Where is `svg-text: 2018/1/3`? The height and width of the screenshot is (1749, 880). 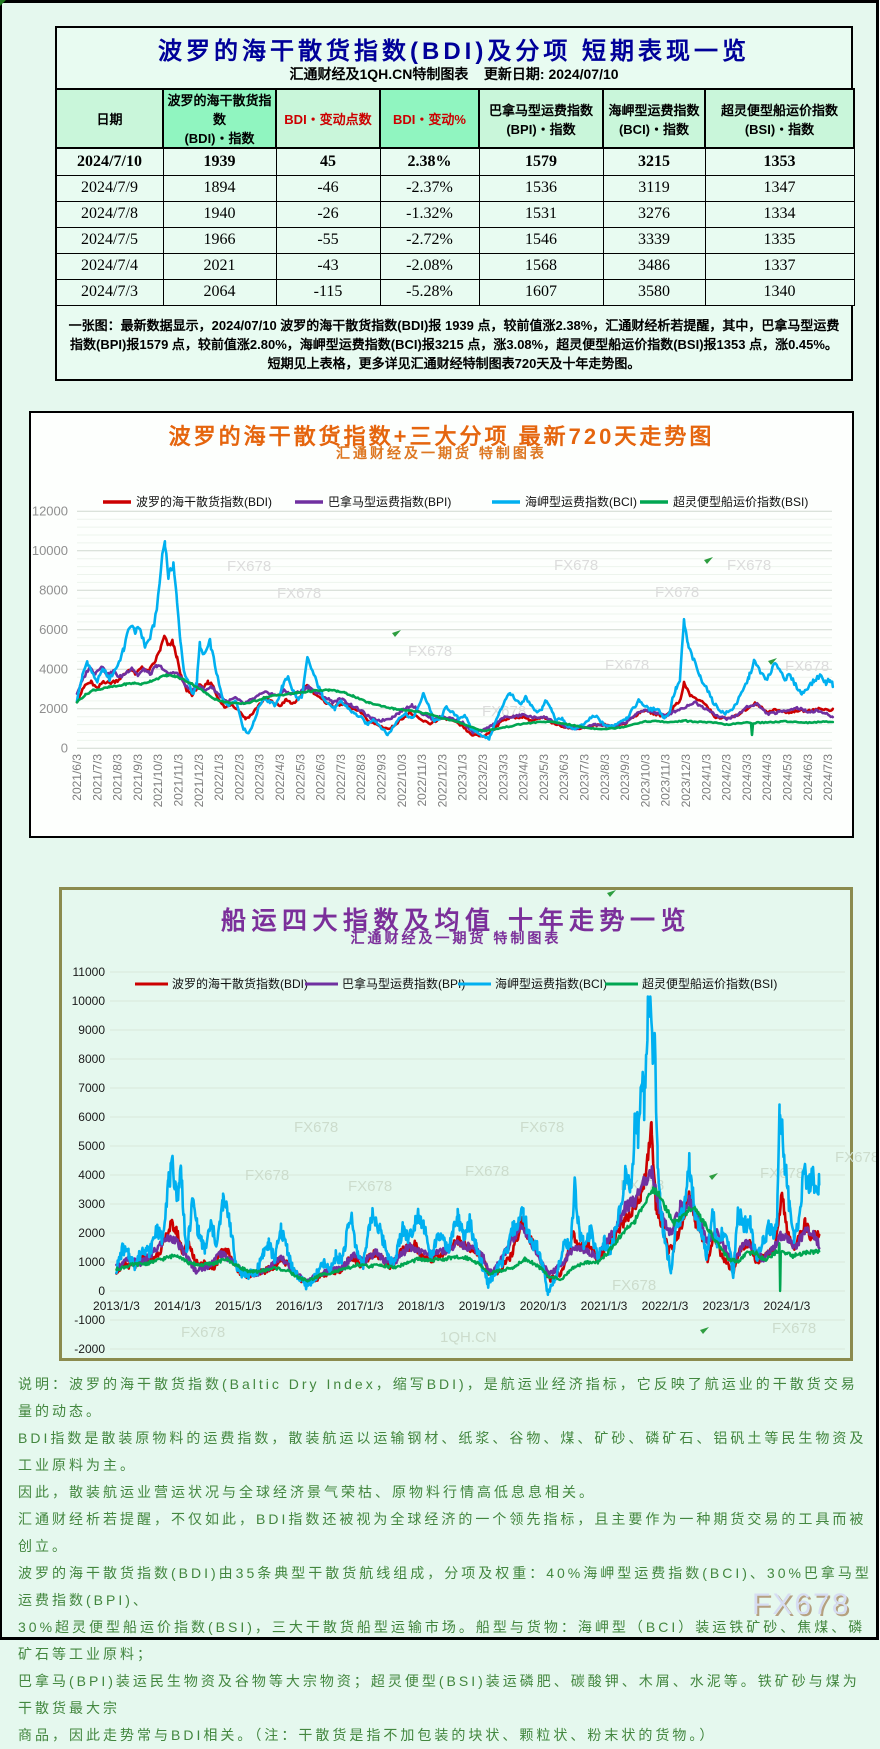 svg-text: 2018/1/3 is located at coordinates (421, 1306).